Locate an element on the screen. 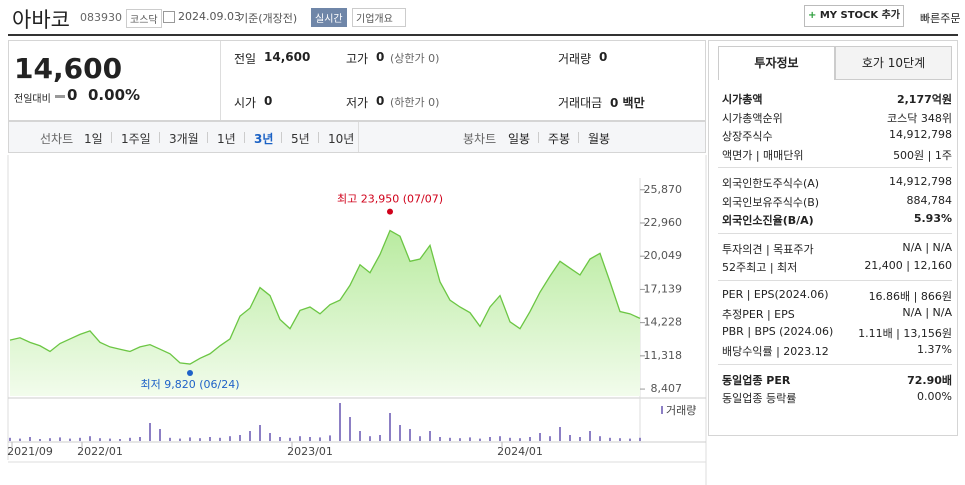 This screenshot has width=965, height=485. candle-tab: 주봉 is located at coordinates (559, 139).